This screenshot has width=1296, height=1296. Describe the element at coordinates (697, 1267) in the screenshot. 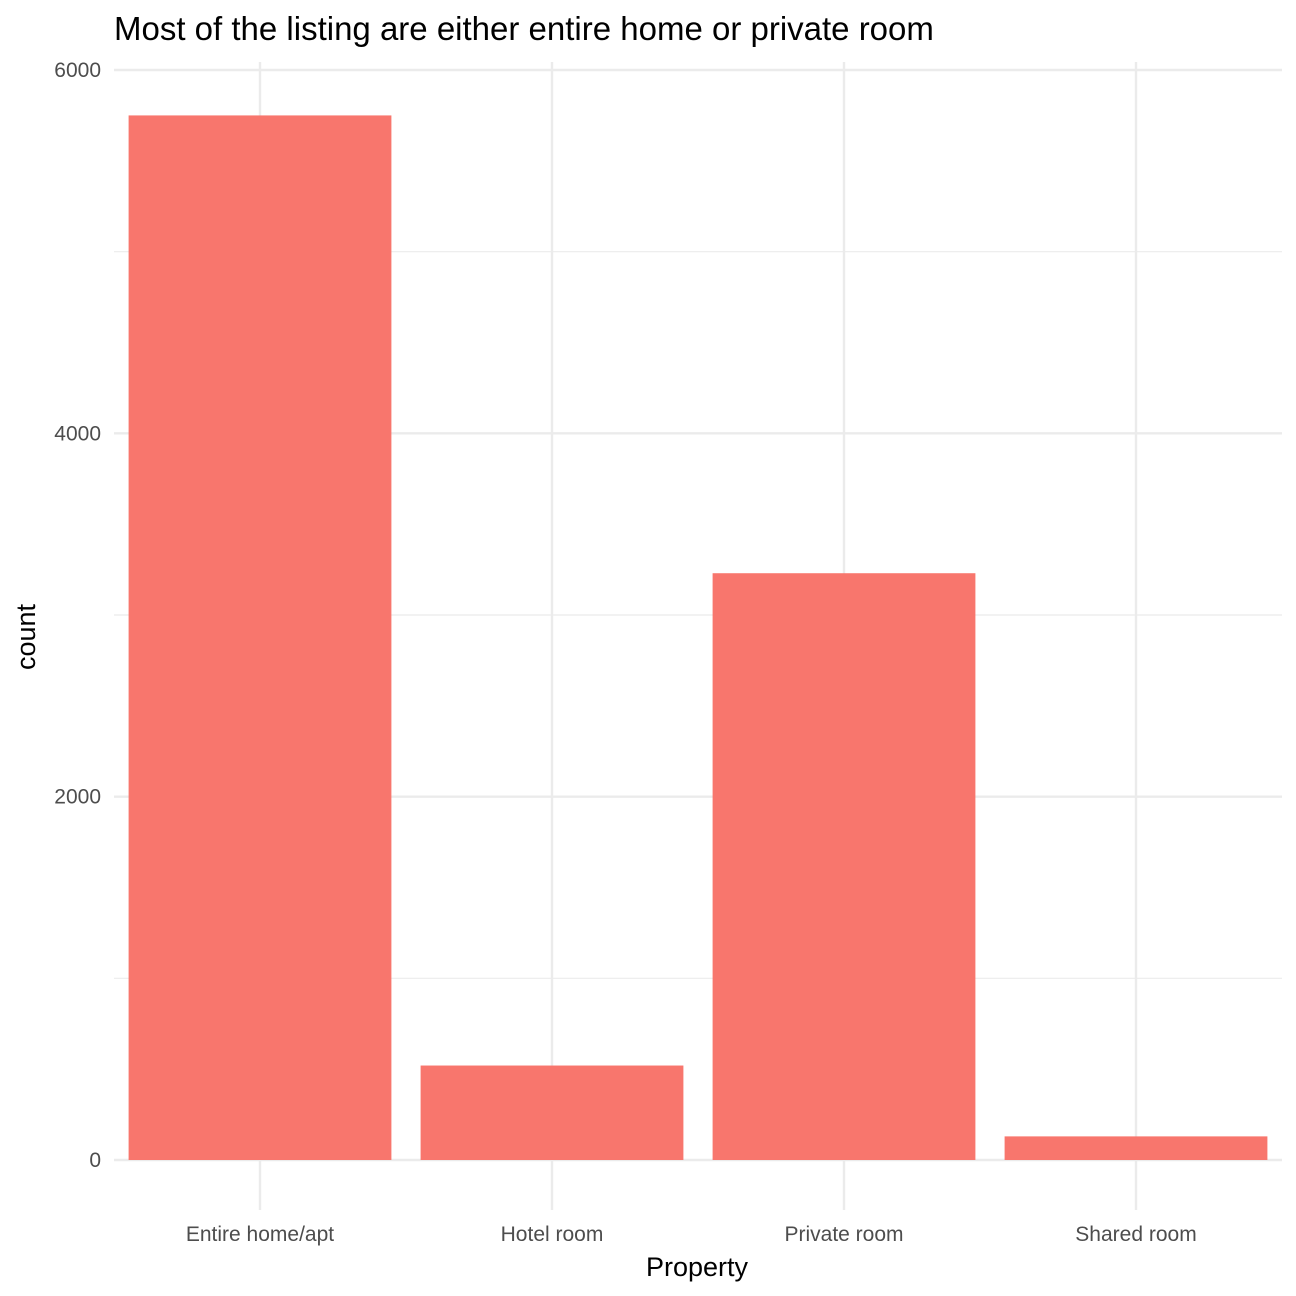

I see `x-axis-title: Property` at that location.